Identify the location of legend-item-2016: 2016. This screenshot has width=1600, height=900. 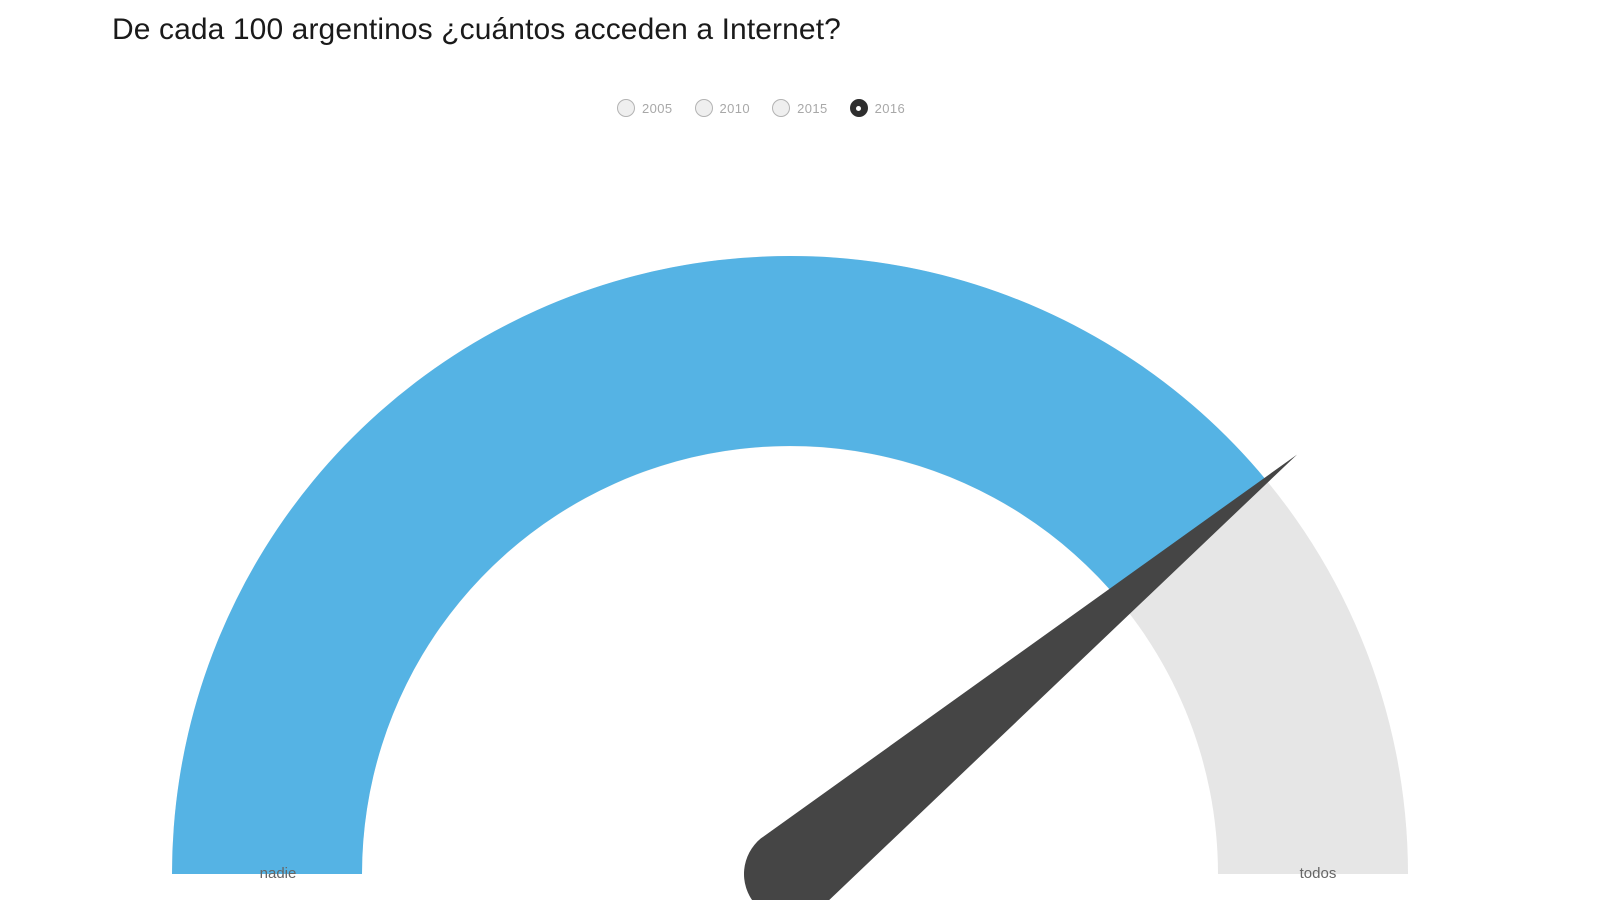
(877, 108).